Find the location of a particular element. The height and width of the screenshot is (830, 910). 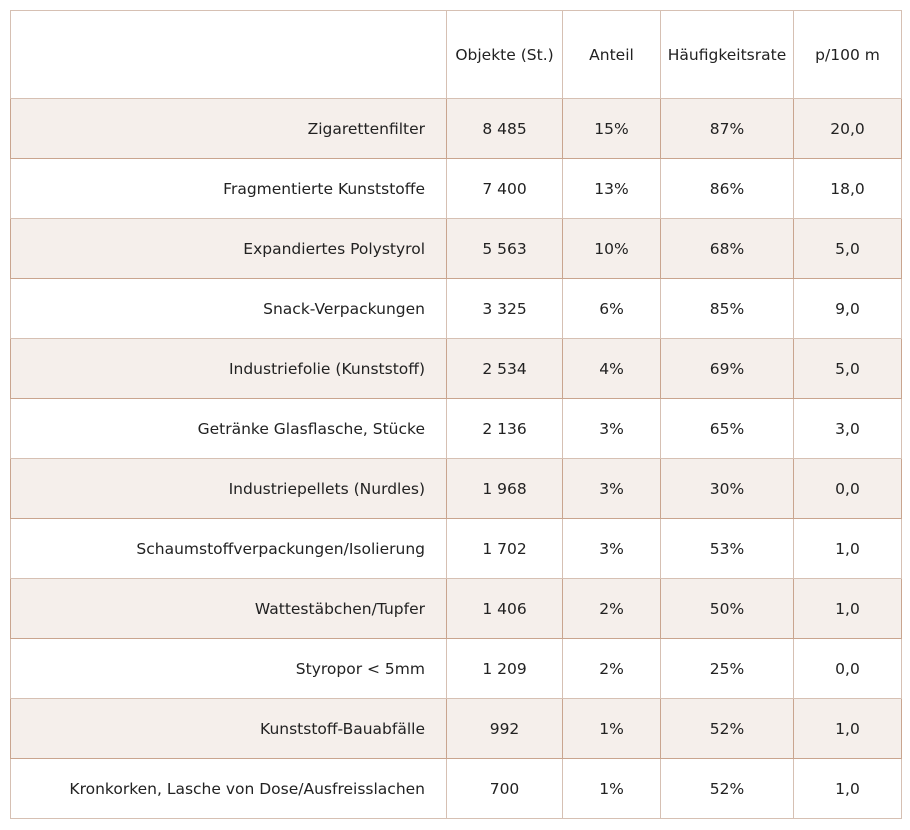

table-row: Expandiertes Polystyrol 5 563 10% 68% 5,0 is located at coordinates (456, 248).